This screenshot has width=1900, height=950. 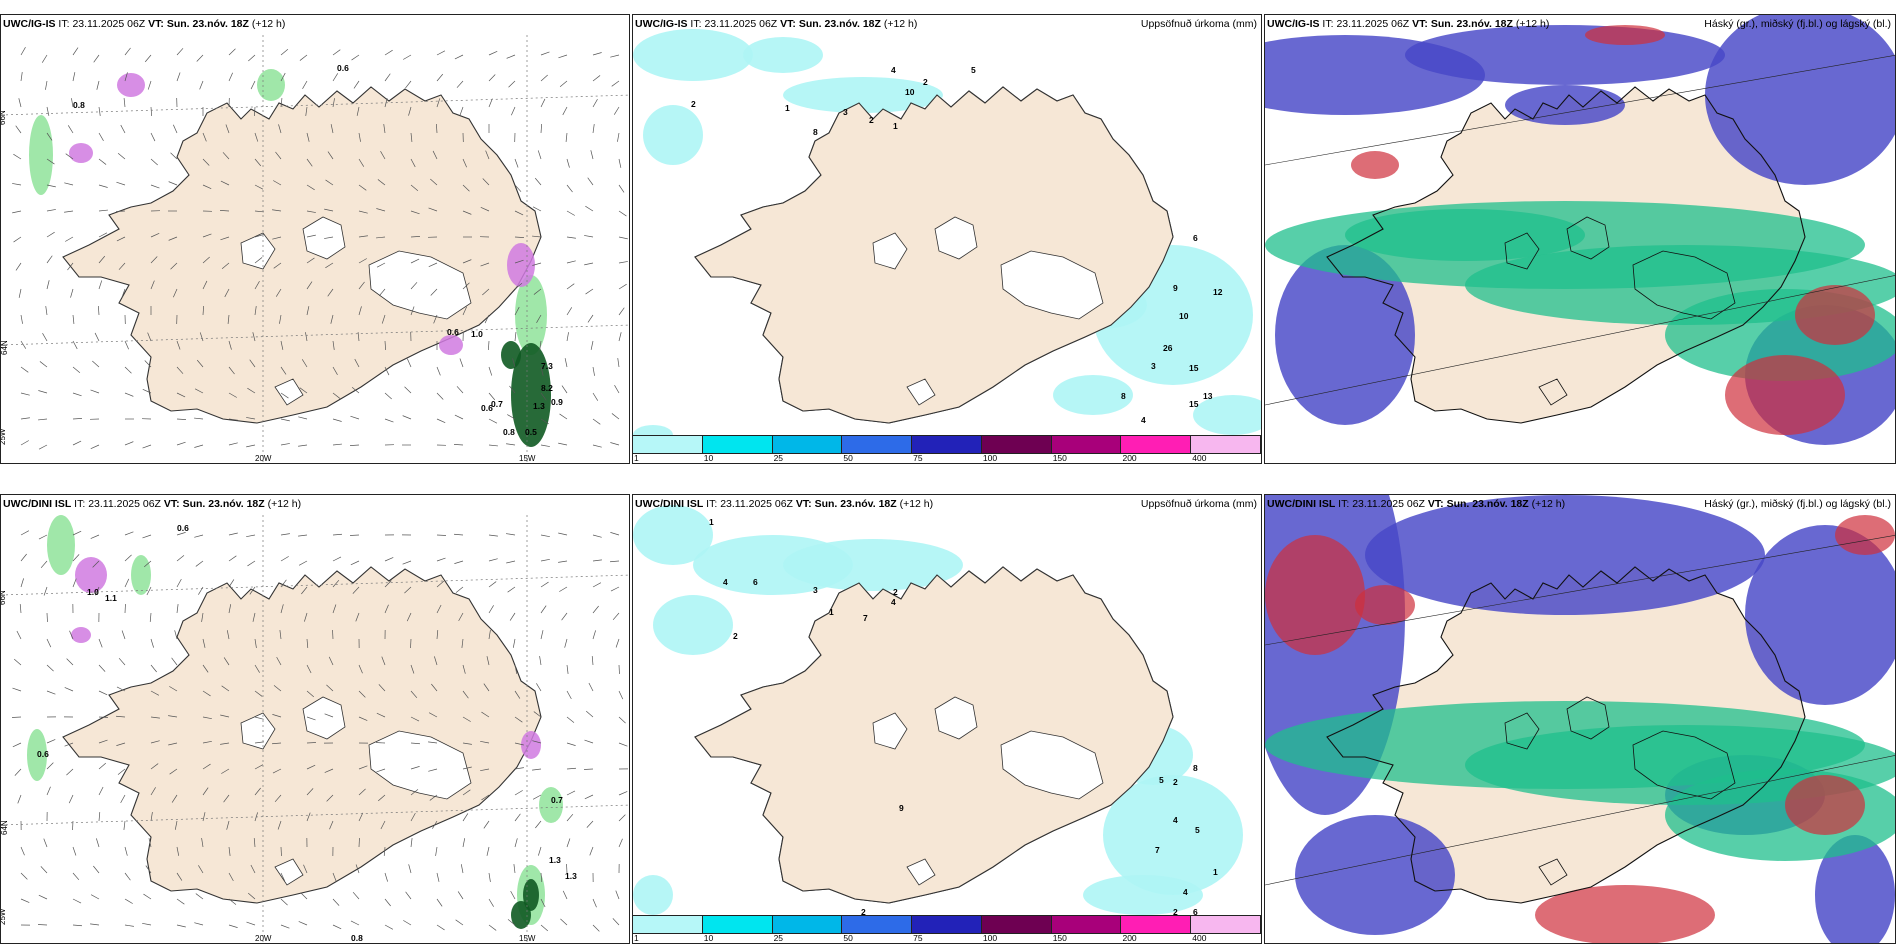 I want to click on contour-label: 8.2, so click(x=547, y=388).